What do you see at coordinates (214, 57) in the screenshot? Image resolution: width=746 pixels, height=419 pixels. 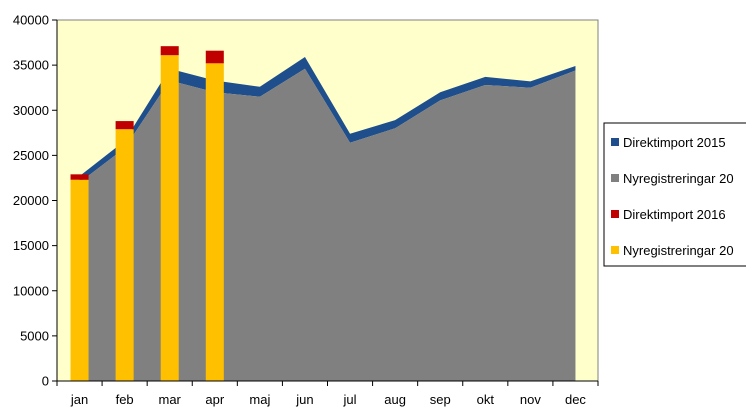 I see `bar-direktimport-2016-apr` at bounding box center [214, 57].